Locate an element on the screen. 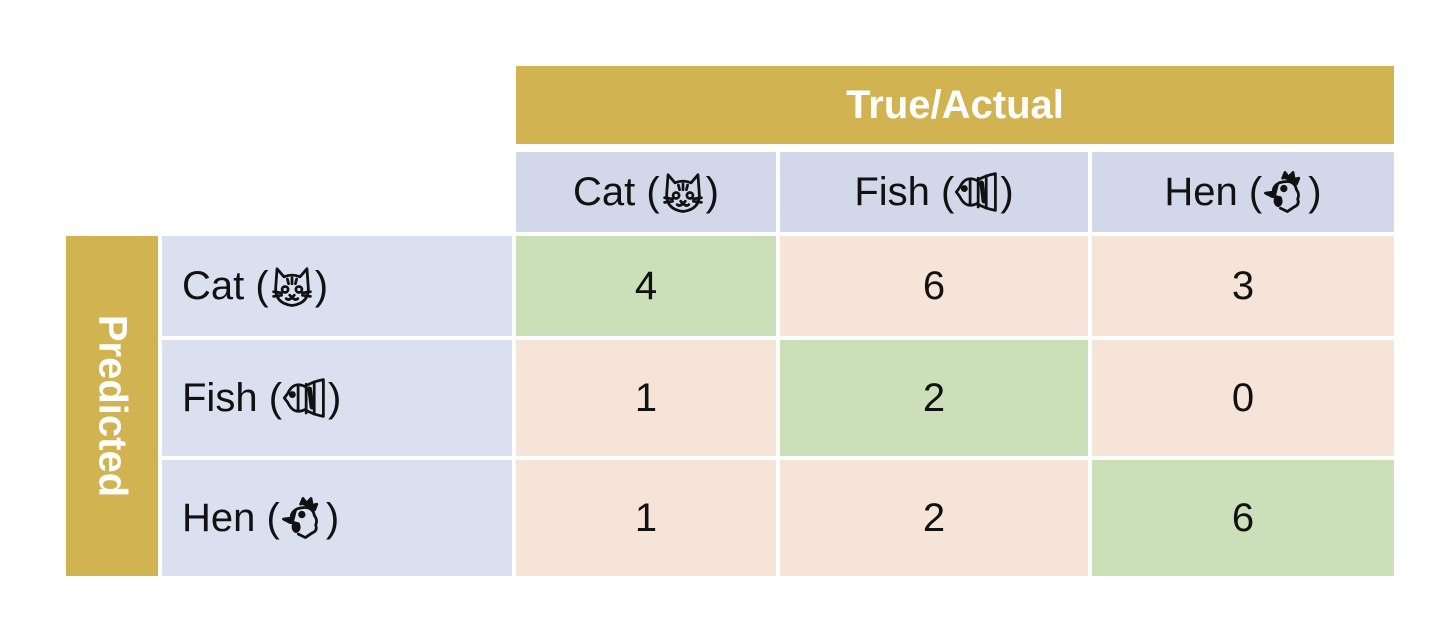  matrix-cell: 4 is located at coordinates (646, 286).